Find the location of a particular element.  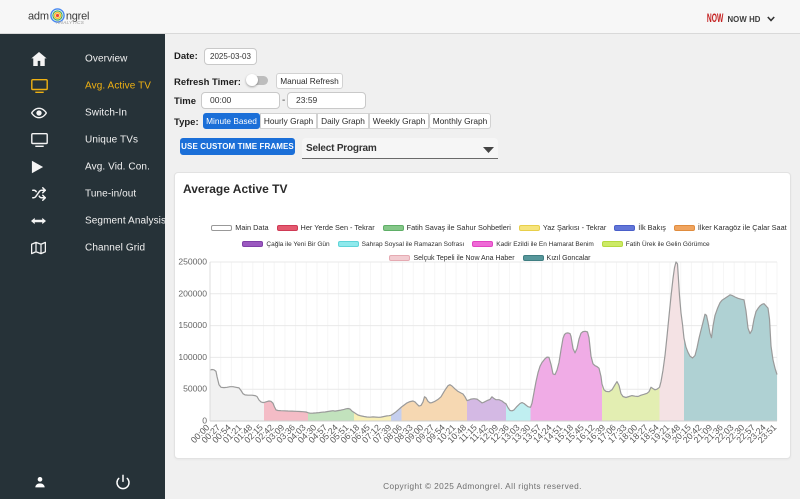

svg-text: 250000 is located at coordinates (192, 262).